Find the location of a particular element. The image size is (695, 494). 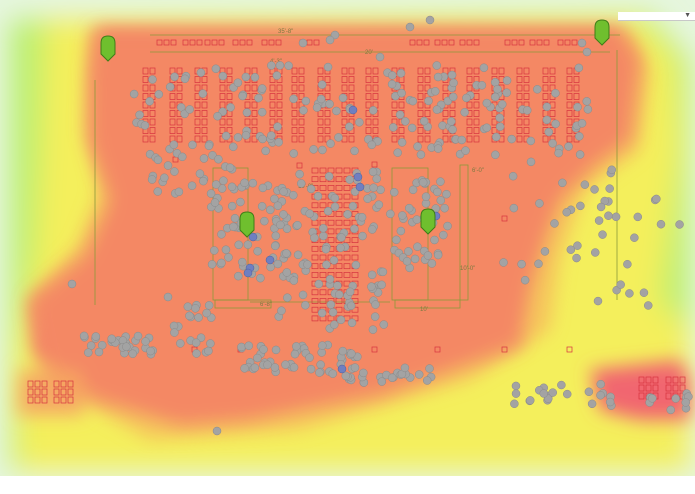

dimension-label: 10'-0" is located at coordinates (467, 269).